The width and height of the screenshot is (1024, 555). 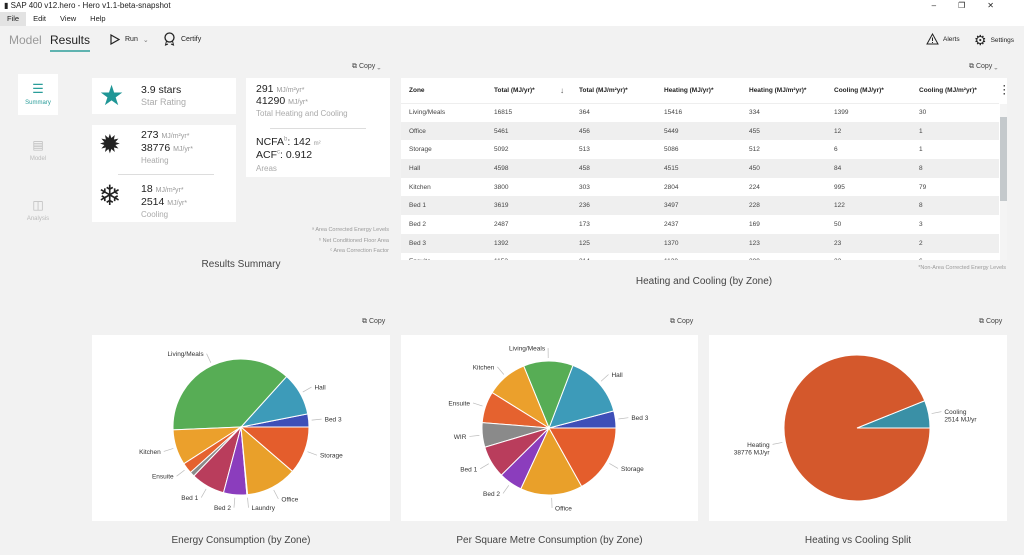 I want to click on menu-help: Help, so click(x=98, y=18).